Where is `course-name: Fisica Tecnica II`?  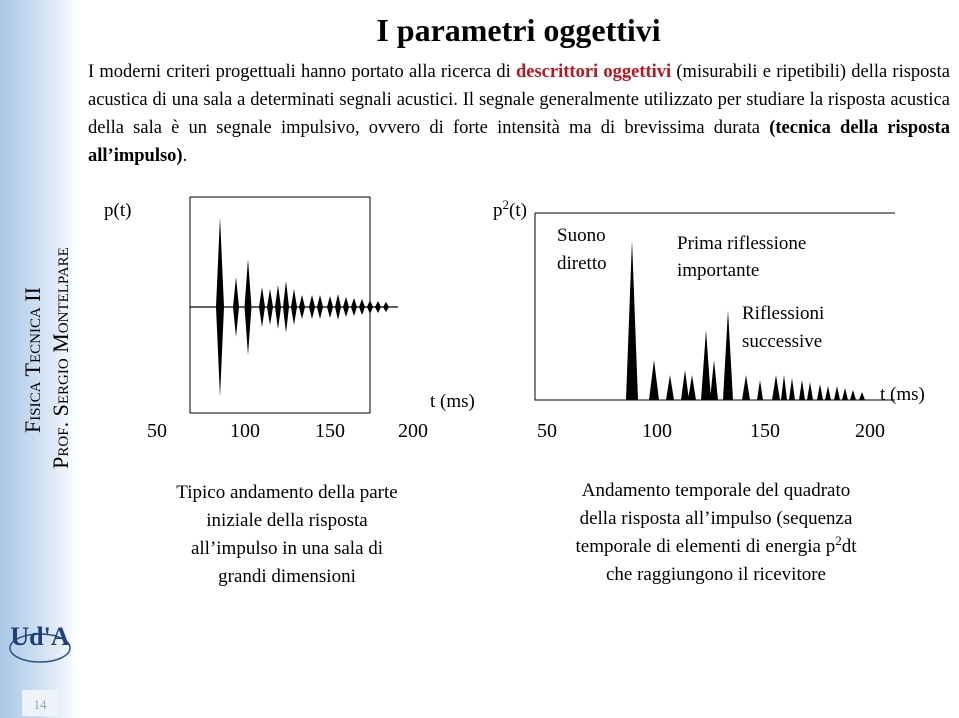 course-name: Fisica Tecnica II is located at coordinates (32, 360).